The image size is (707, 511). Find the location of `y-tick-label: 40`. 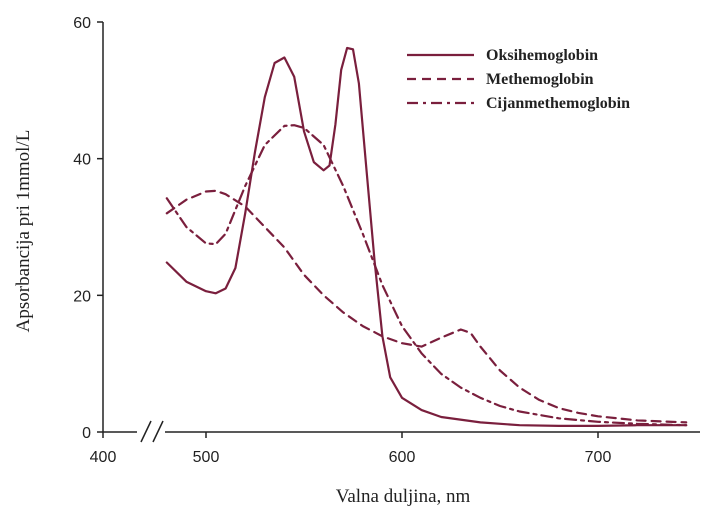

y-tick-label: 40 is located at coordinates (82, 160).